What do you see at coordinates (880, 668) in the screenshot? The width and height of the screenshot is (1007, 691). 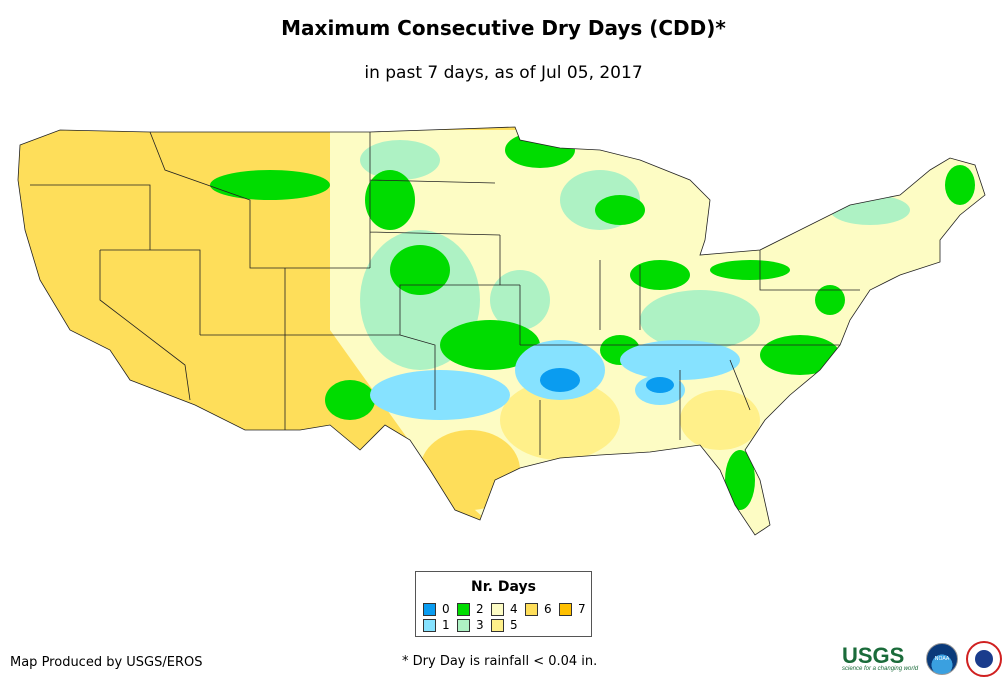 I see `usgs-tagline: science for a changing world` at bounding box center [880, 668].